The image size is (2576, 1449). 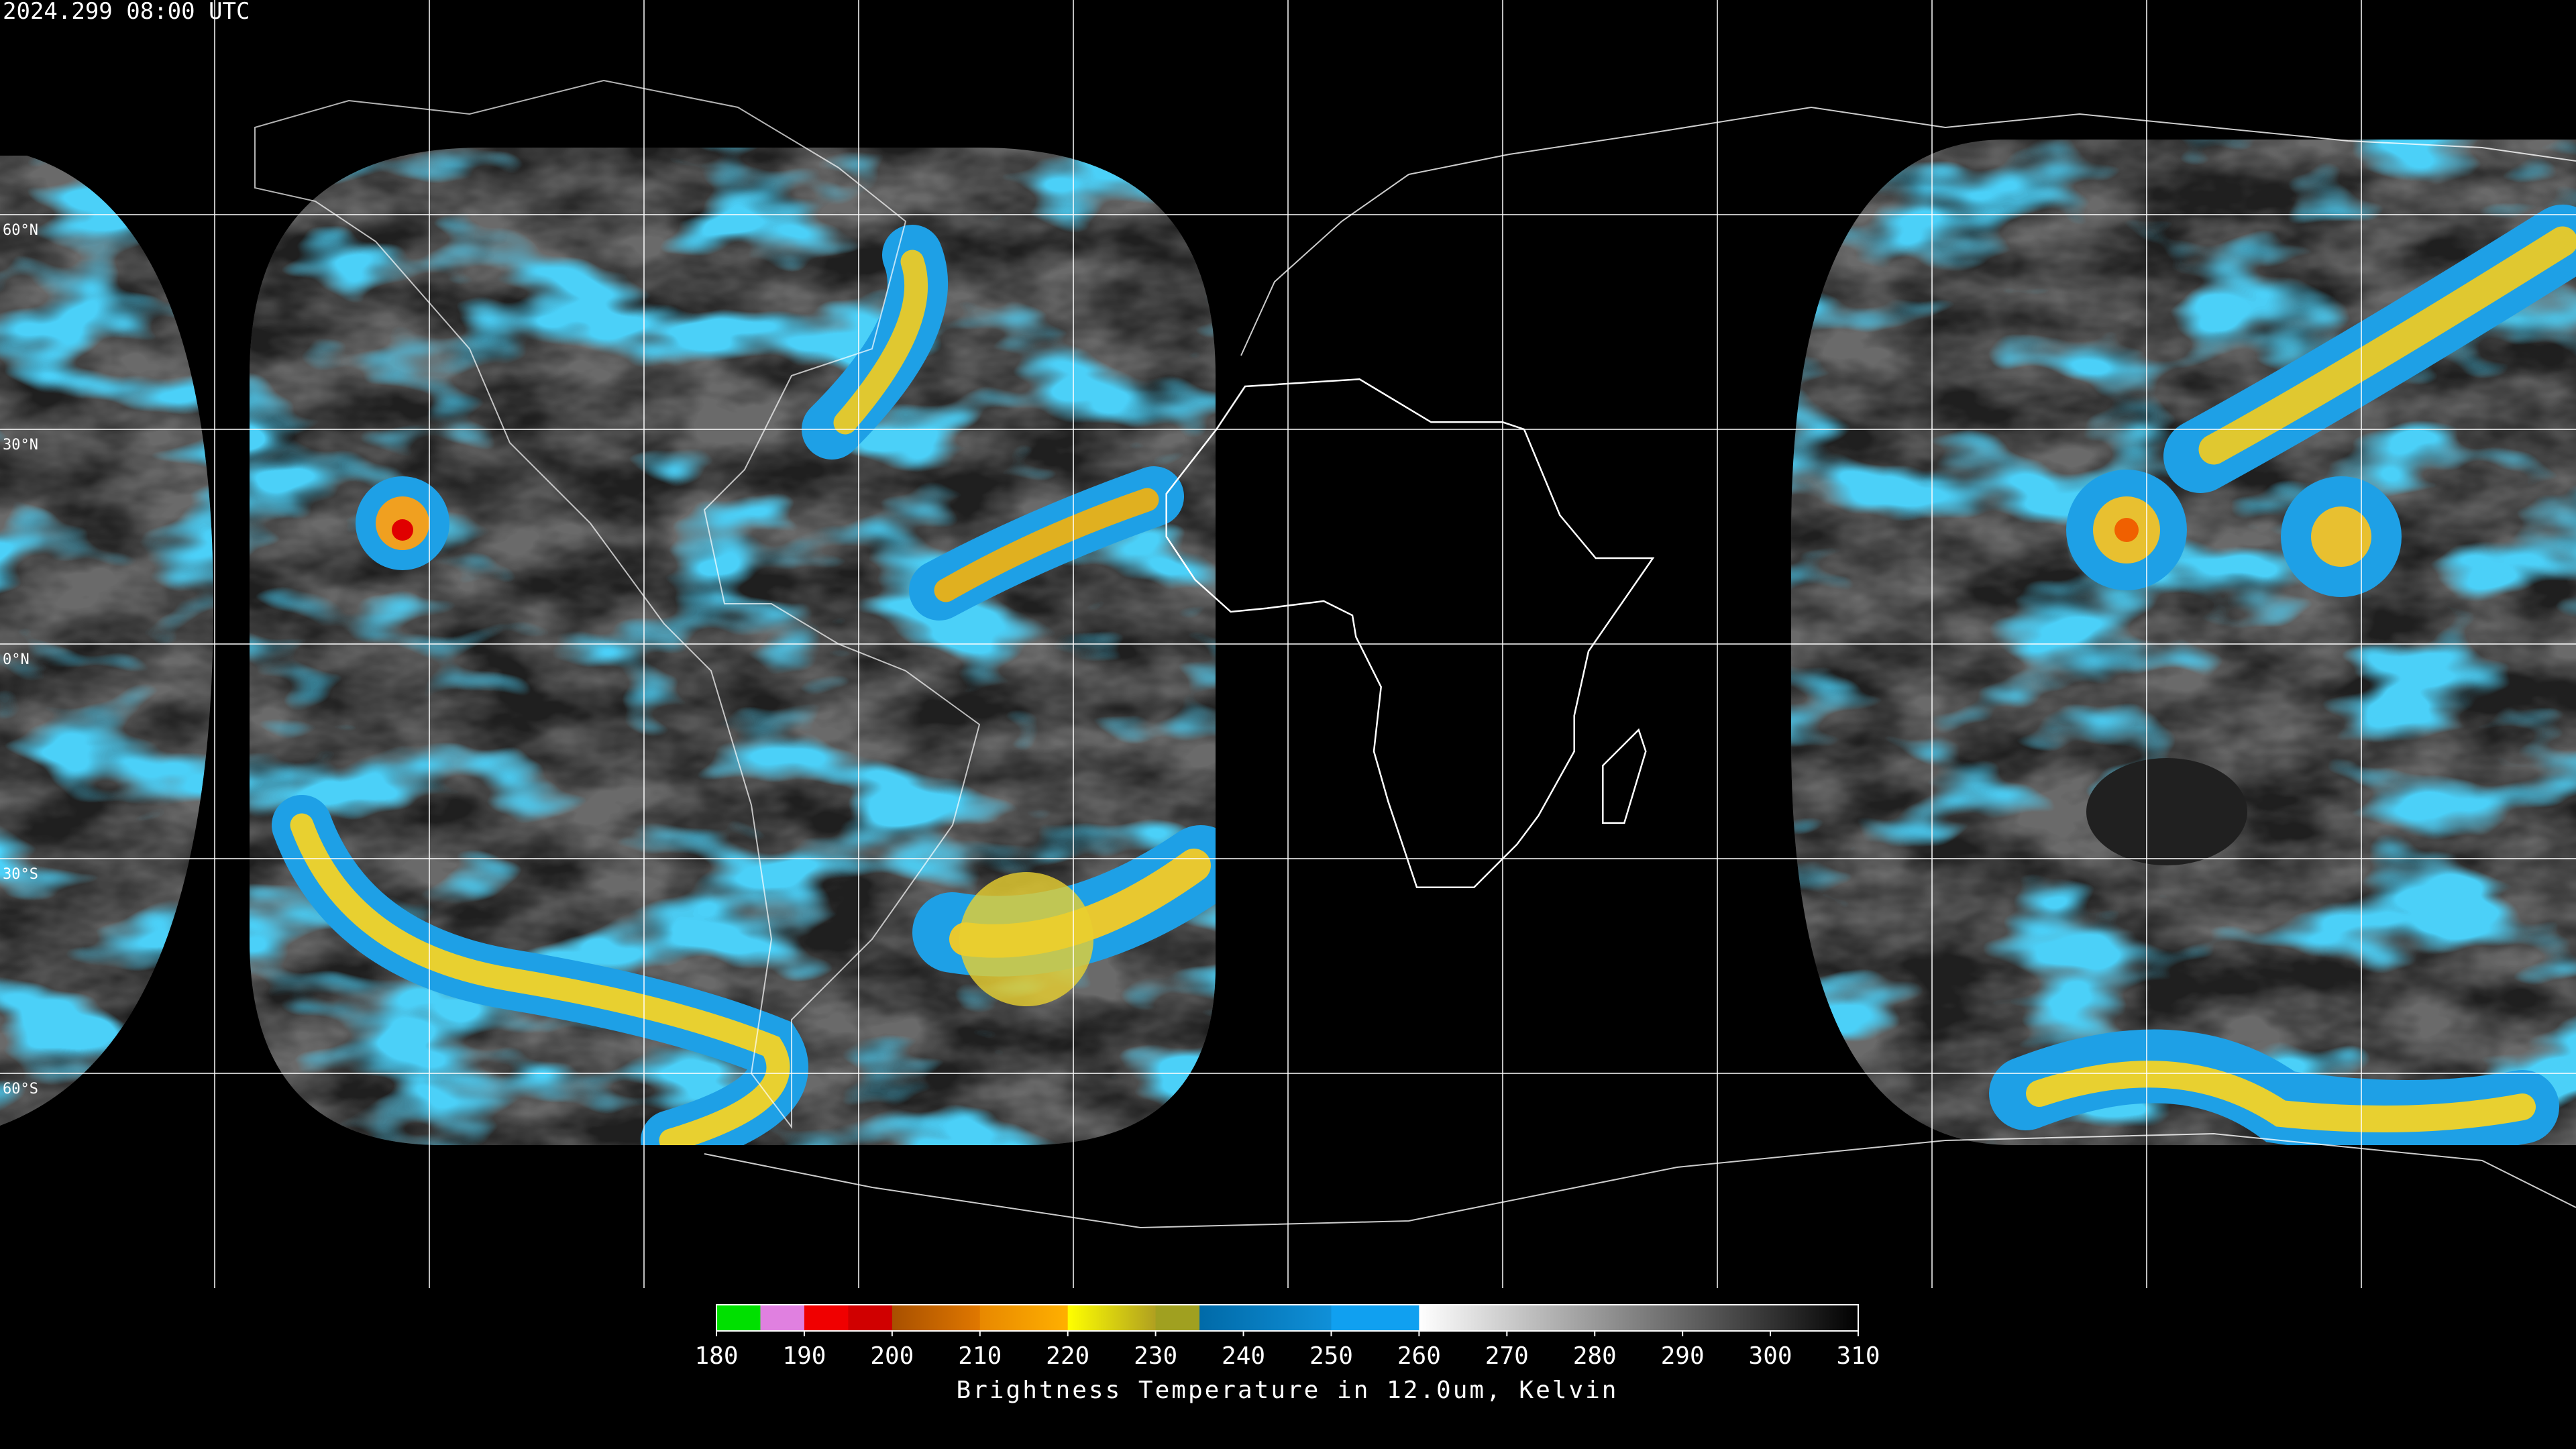 I want to click on coastline-eurasia, so click(x=1908, y=231).